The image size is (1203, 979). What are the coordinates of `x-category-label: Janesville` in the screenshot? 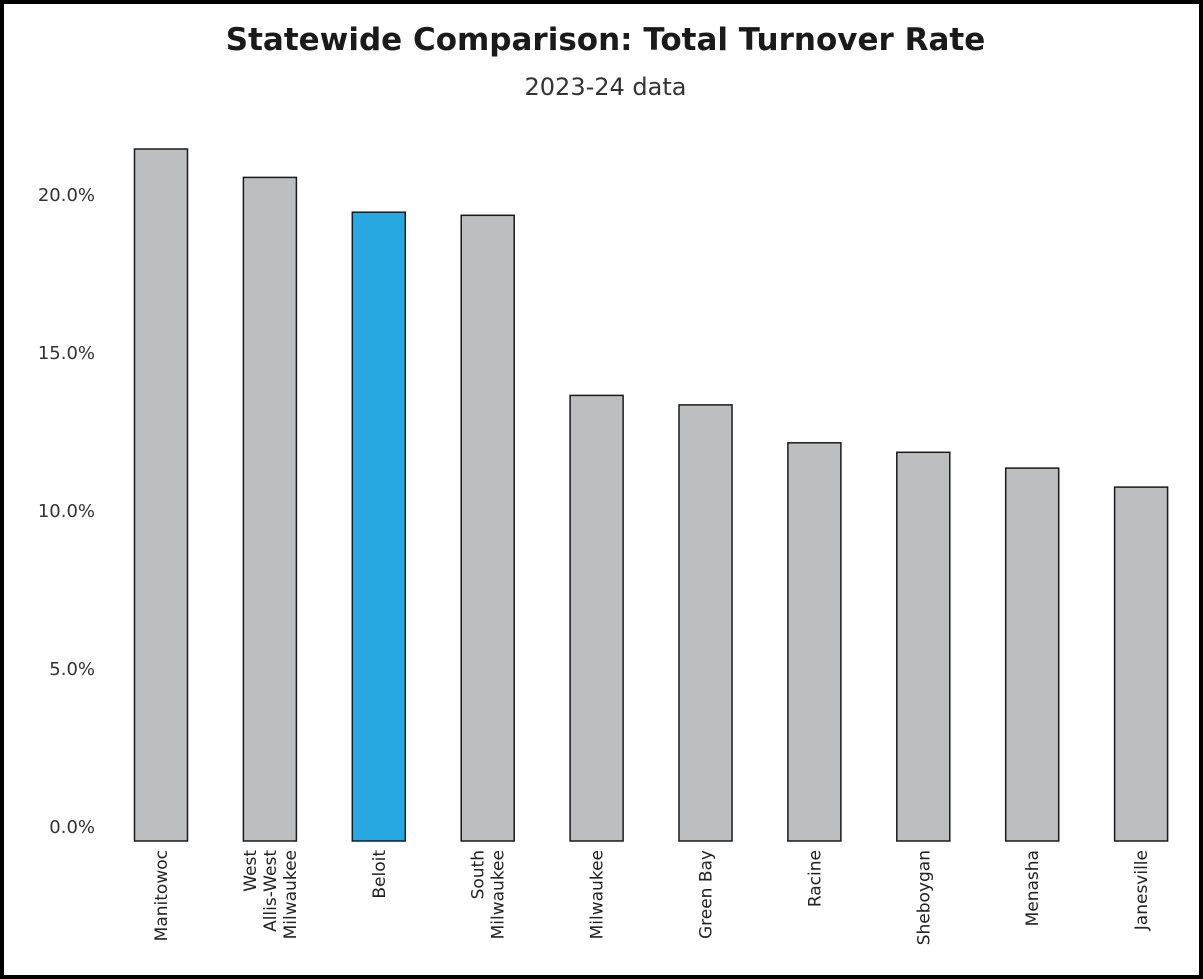 It's located at (1142, 890).